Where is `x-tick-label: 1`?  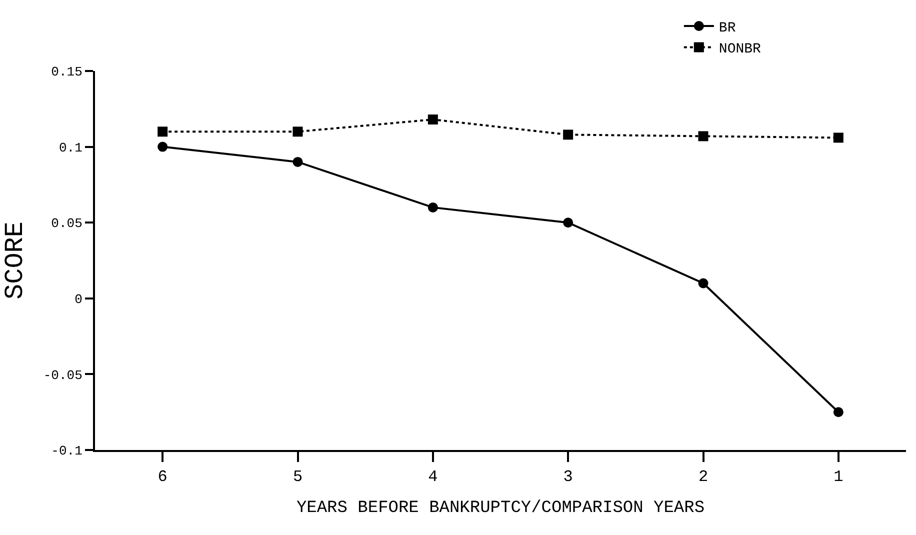 x-tick-label: 1 is located at coordinates (839, 477).